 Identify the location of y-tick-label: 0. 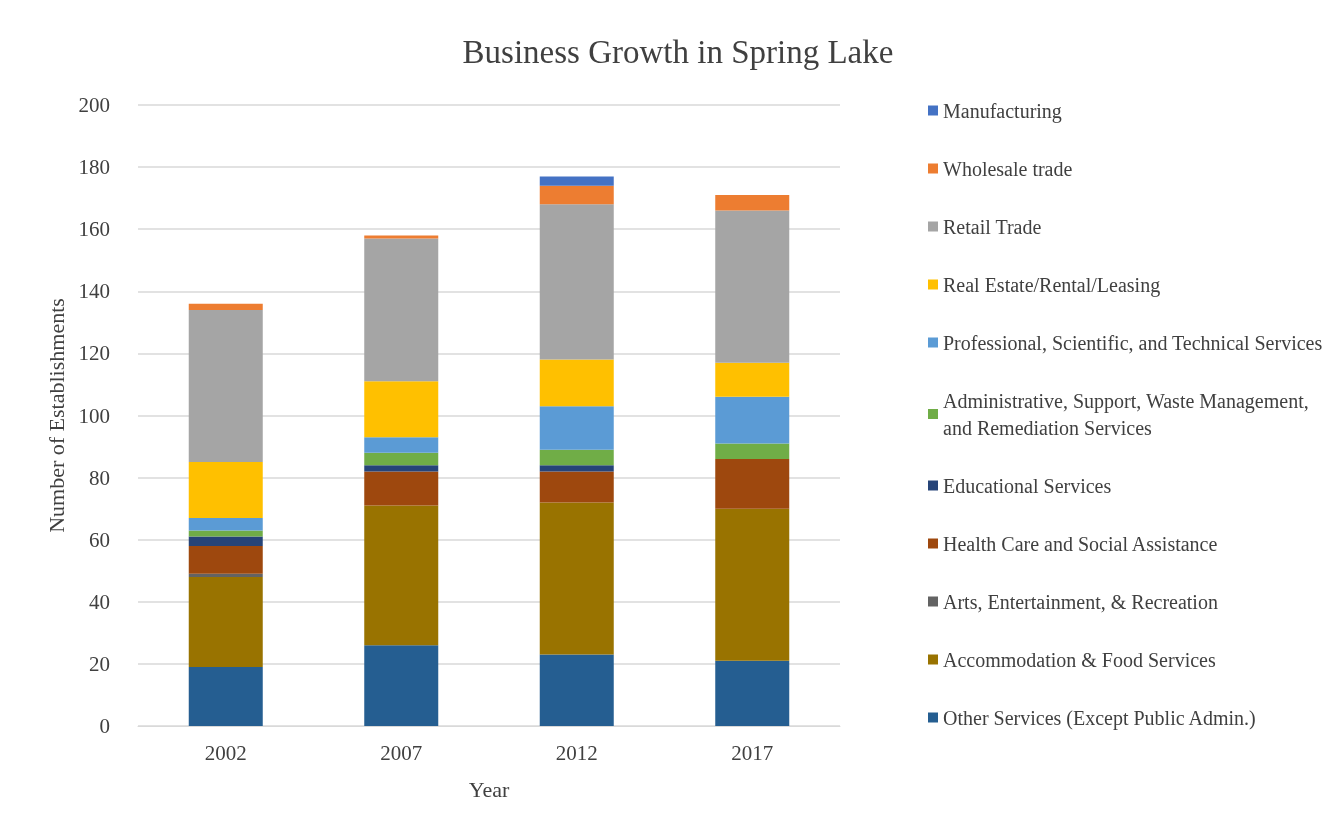
(104, 726).